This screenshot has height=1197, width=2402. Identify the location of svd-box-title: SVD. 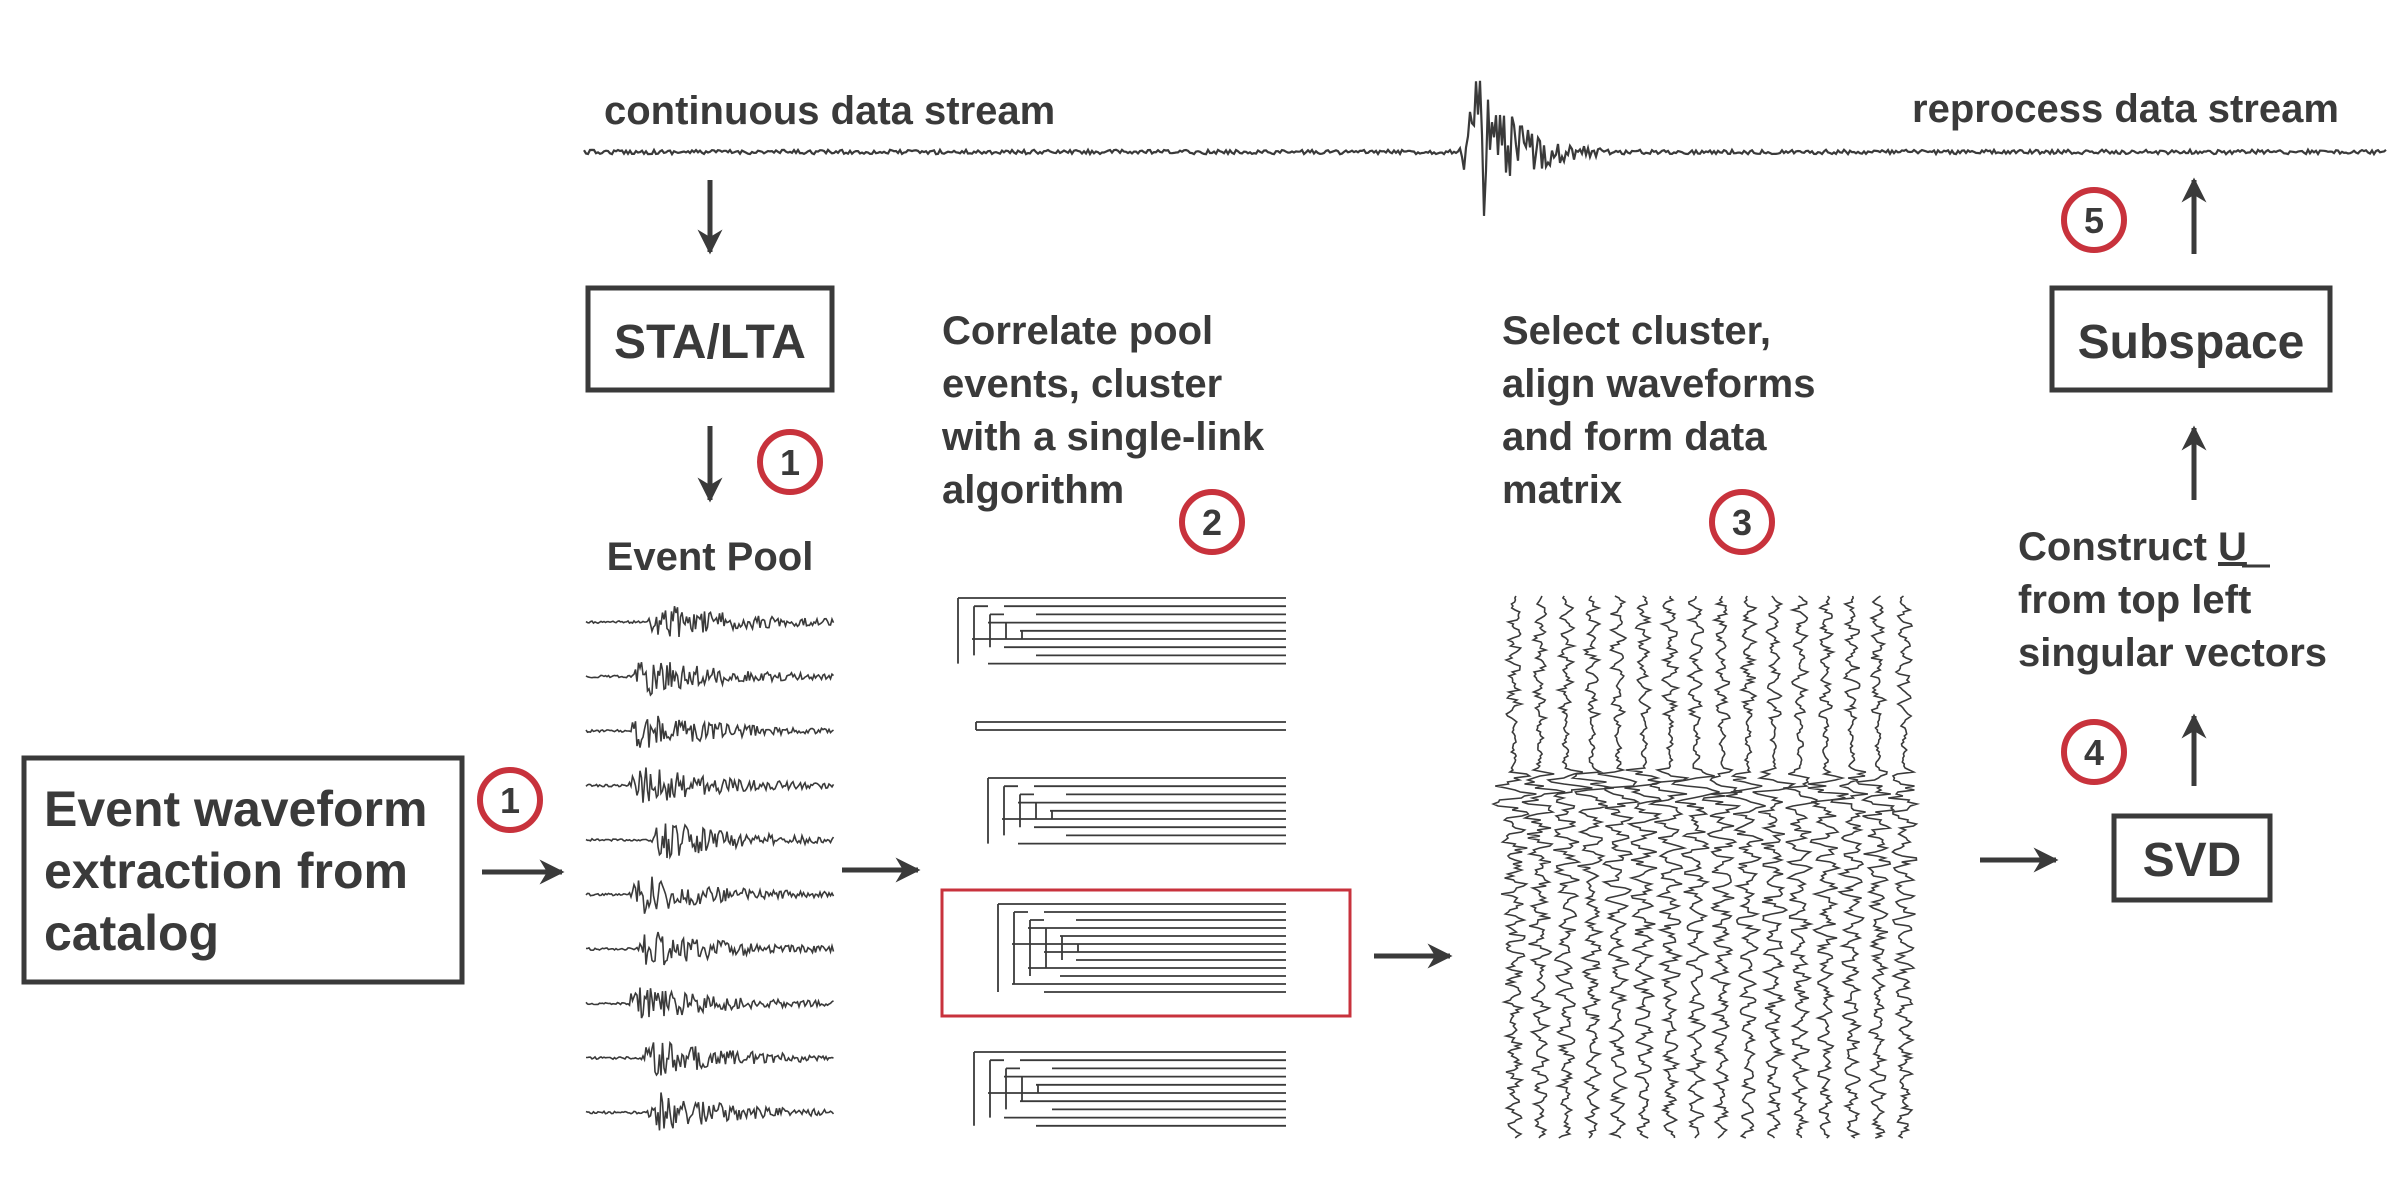
(2192, 860).